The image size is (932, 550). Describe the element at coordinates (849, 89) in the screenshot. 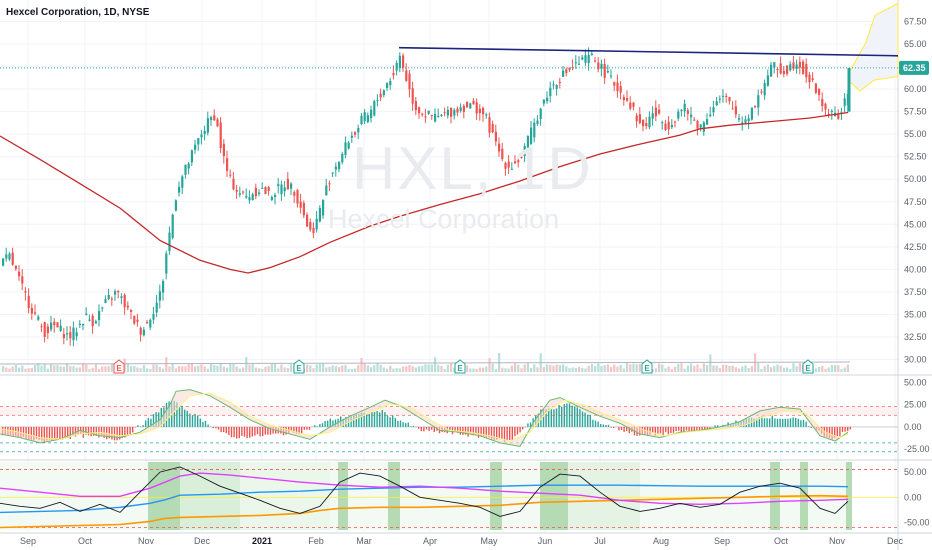

I see `last-candle` at that location.